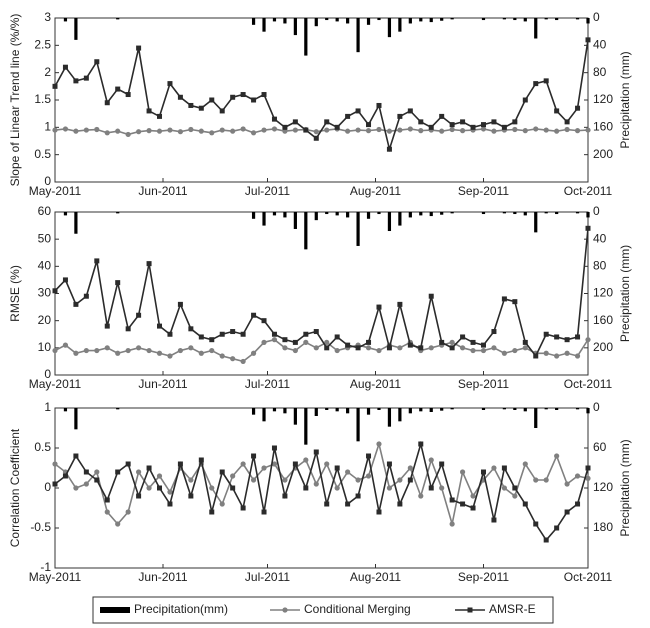  I want to click on legend-label: AMSR-E, so click(512, 609).